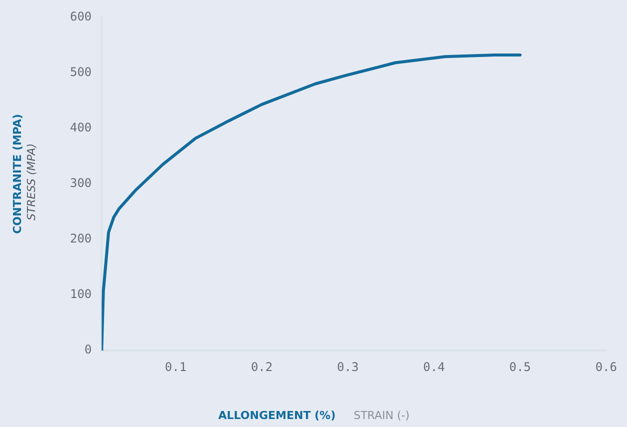 This screenshot has height=427, width=627. Describe the element at coordinates (434, 367) in the screenshot. I see `x-tick-label: 0.4` at that location.